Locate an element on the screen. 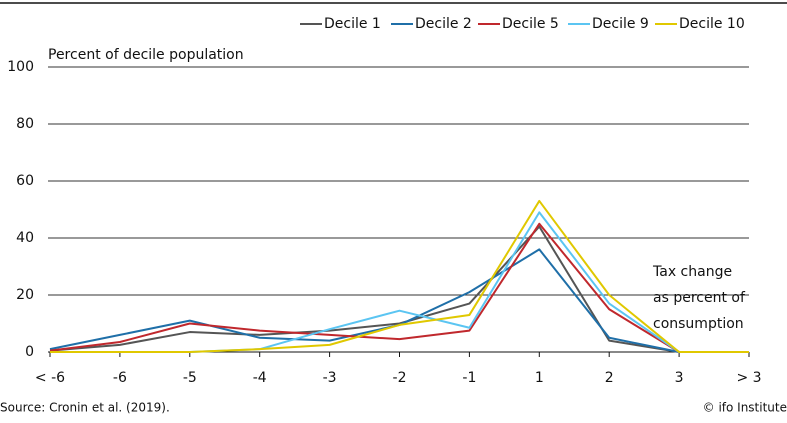 The width and height of the screenshot is (787, 423). y-tick-label: 40 is located at coordinates (25, 238).